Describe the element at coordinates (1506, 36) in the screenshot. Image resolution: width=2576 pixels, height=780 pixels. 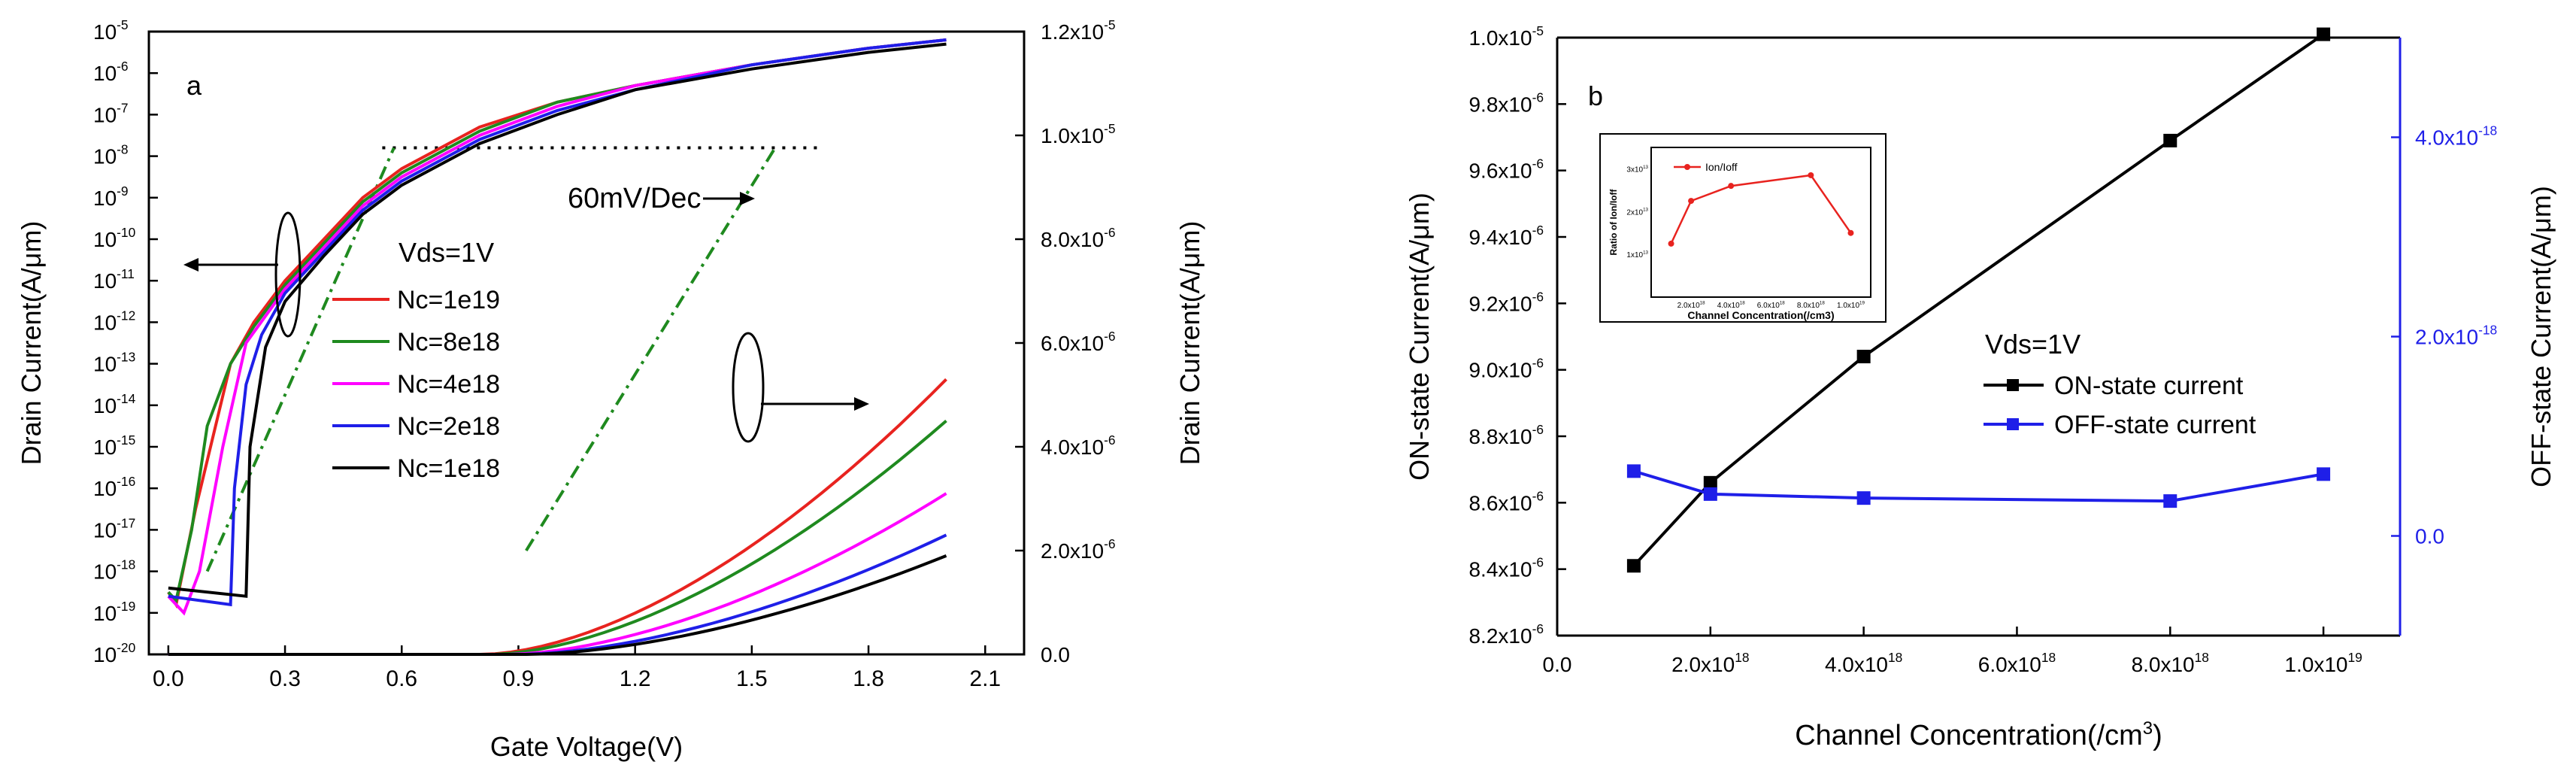
I see `y-left-tick-label-b: 1.0x10⁻⁵` at that location.